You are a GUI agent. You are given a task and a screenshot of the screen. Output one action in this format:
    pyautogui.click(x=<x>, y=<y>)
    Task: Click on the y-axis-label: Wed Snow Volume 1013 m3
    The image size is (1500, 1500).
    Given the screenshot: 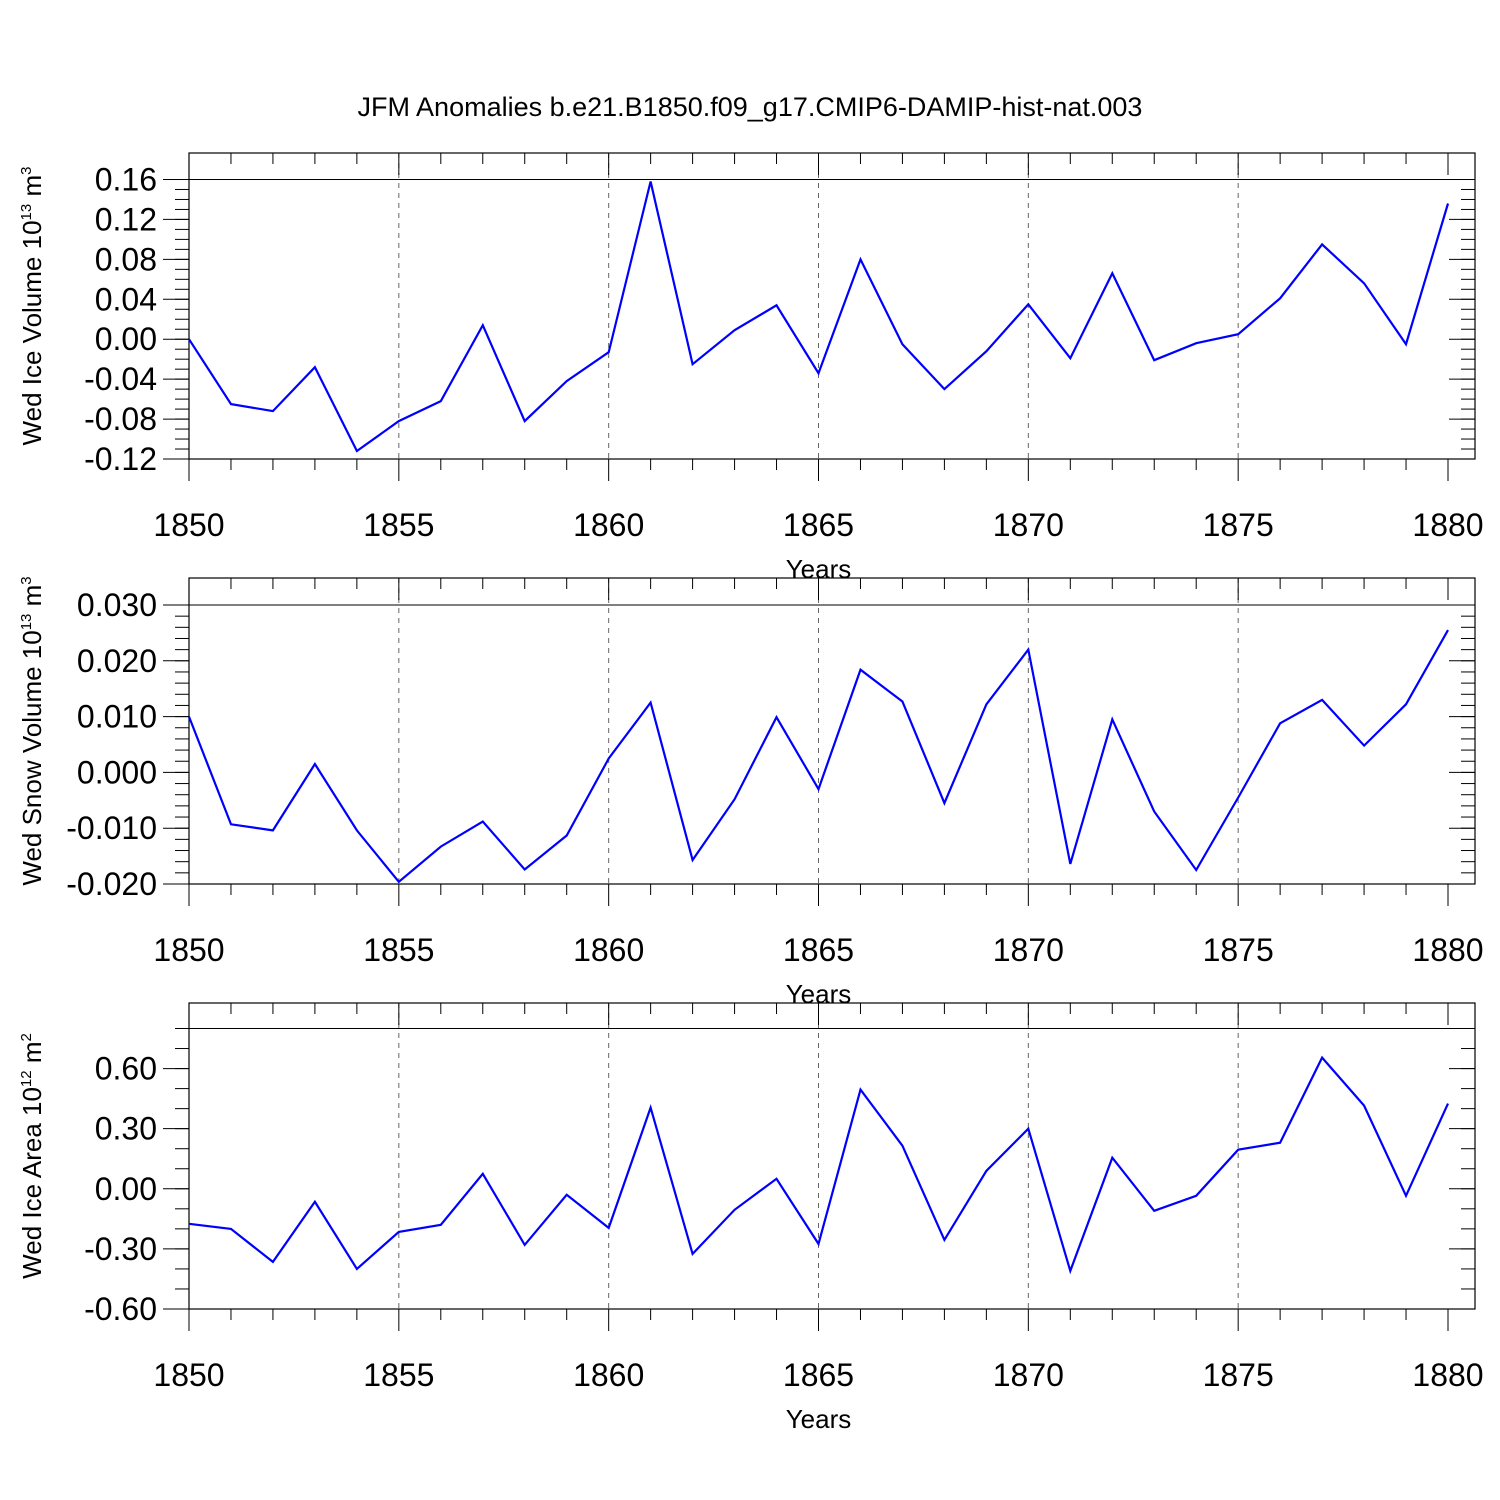 What is the action you would take?
    pyautogui.click(x=32, y=730)
    